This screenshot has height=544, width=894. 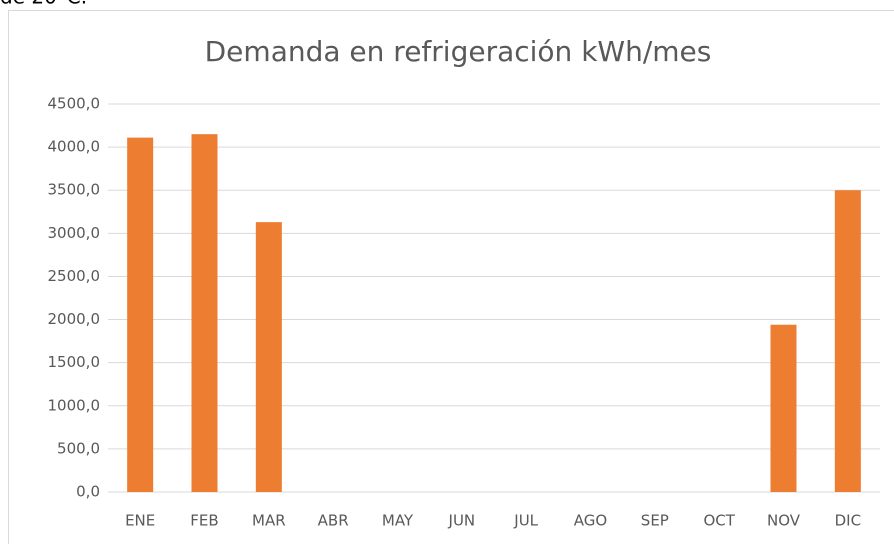 What do you see at coordinates (74, 233) in the screenshot?
I see `y-tick-label: 3000,0` at bounding box center [74, 233].